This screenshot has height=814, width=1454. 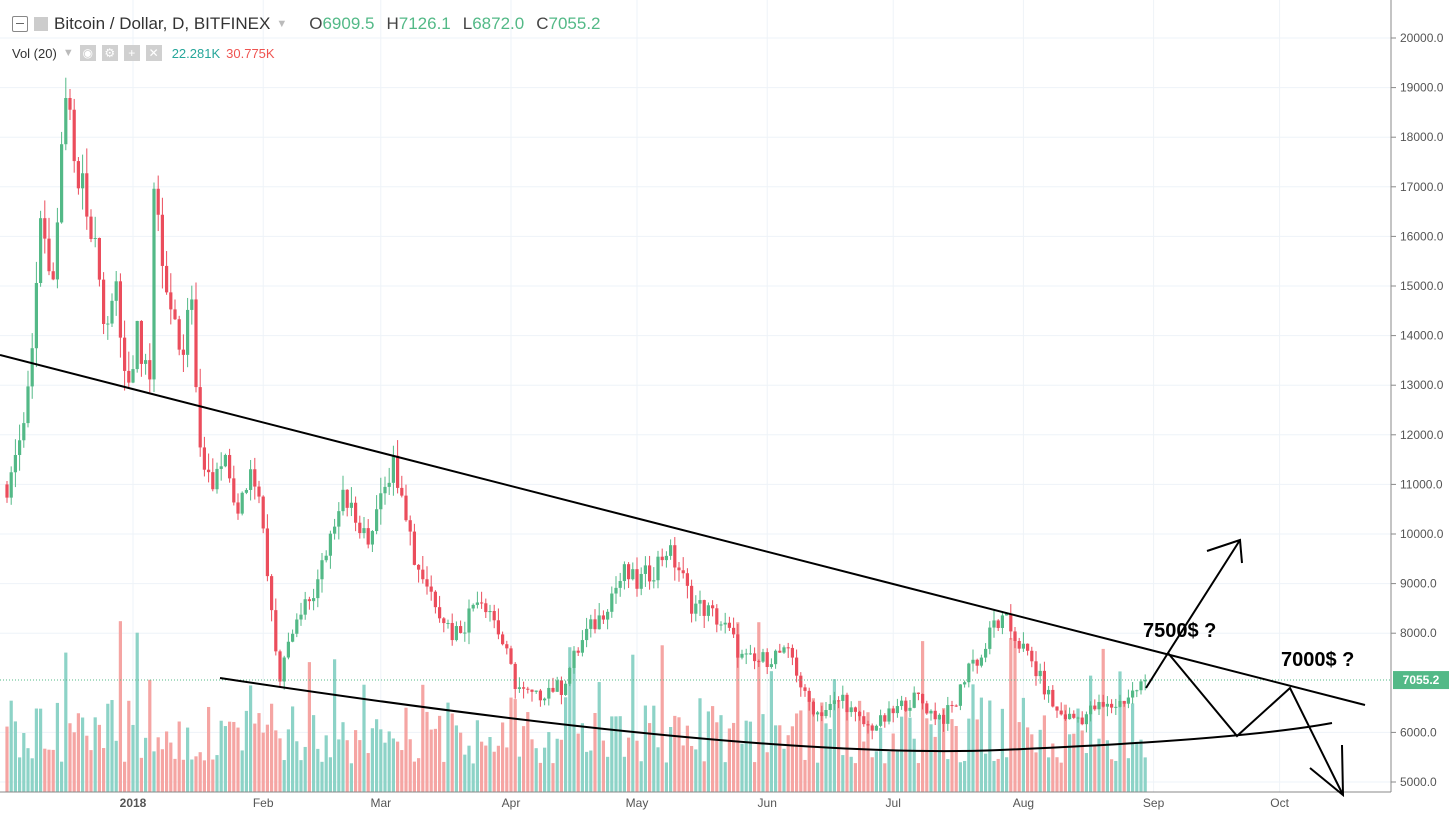 I want to click on y-tick-label: 19000.0, so click(x=1422, y=88).